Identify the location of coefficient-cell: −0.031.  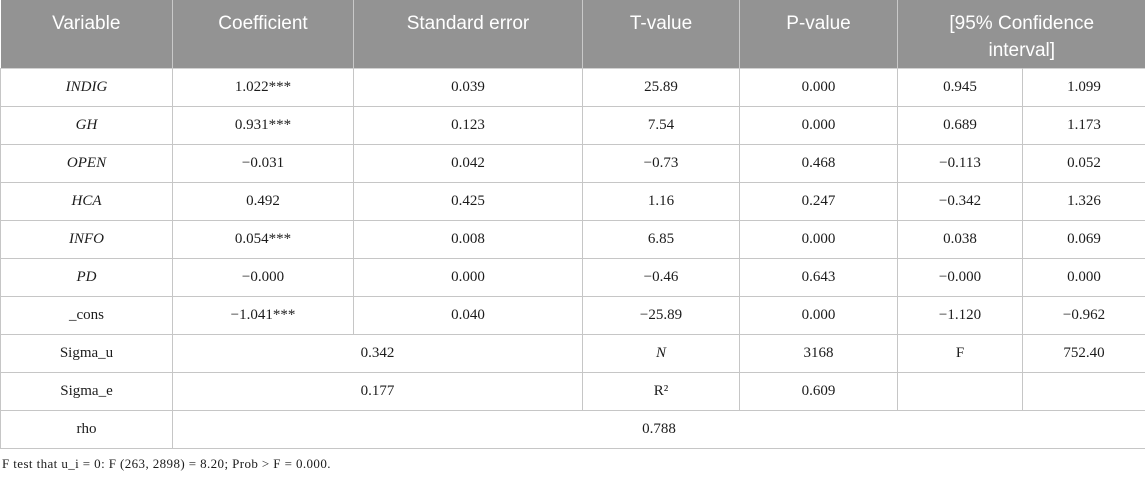
(263, 163).